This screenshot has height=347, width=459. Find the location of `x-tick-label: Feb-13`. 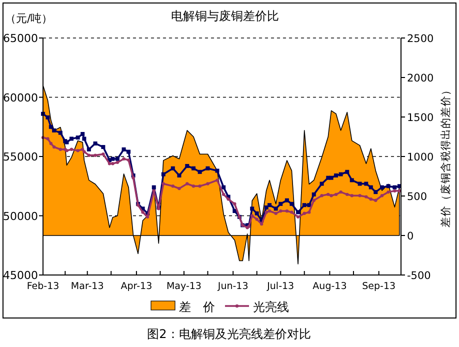

x-tick-label: Feb-13 is located at coordinates (43, 286).